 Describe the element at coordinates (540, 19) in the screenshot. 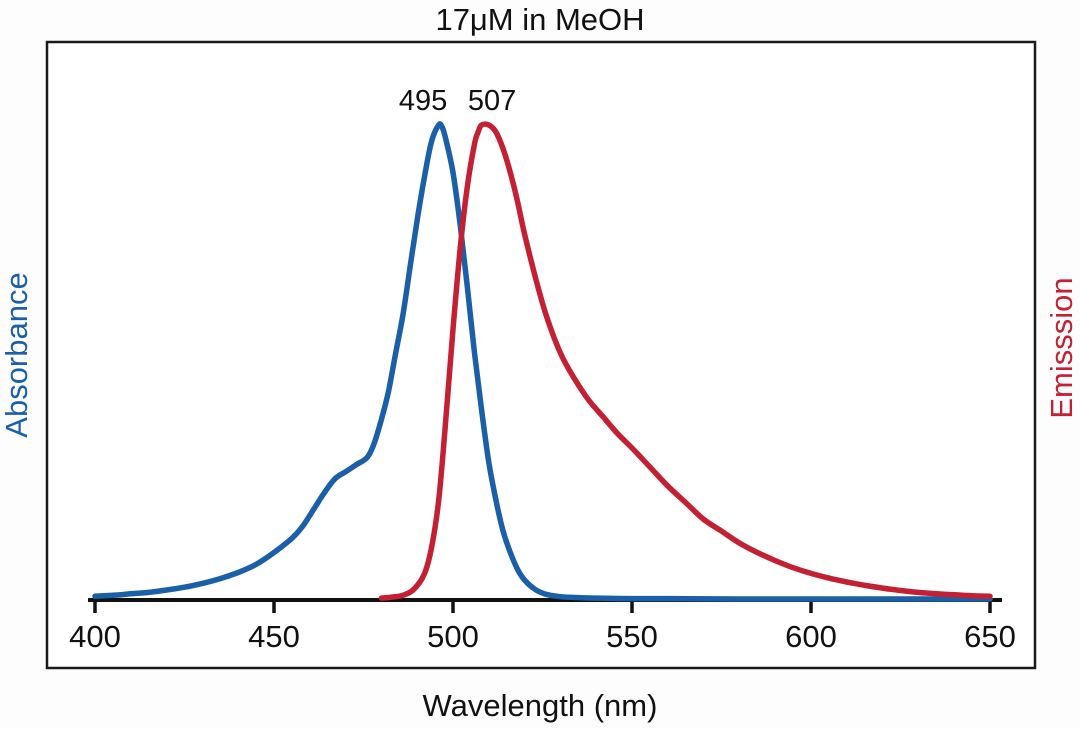

I see `chart-title: 17μM in MeOH` at that location.